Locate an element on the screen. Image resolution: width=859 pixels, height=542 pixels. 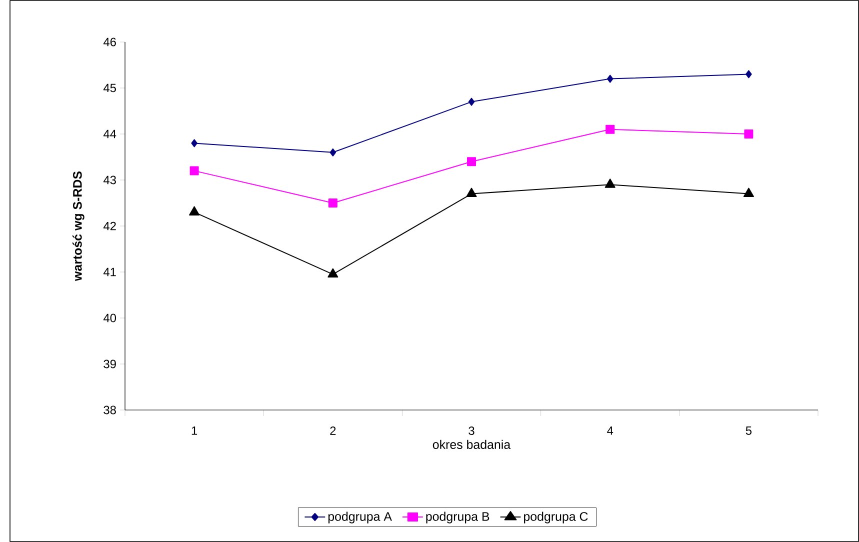
legend-label: podgrupa C is located at coordinates (556, 518).